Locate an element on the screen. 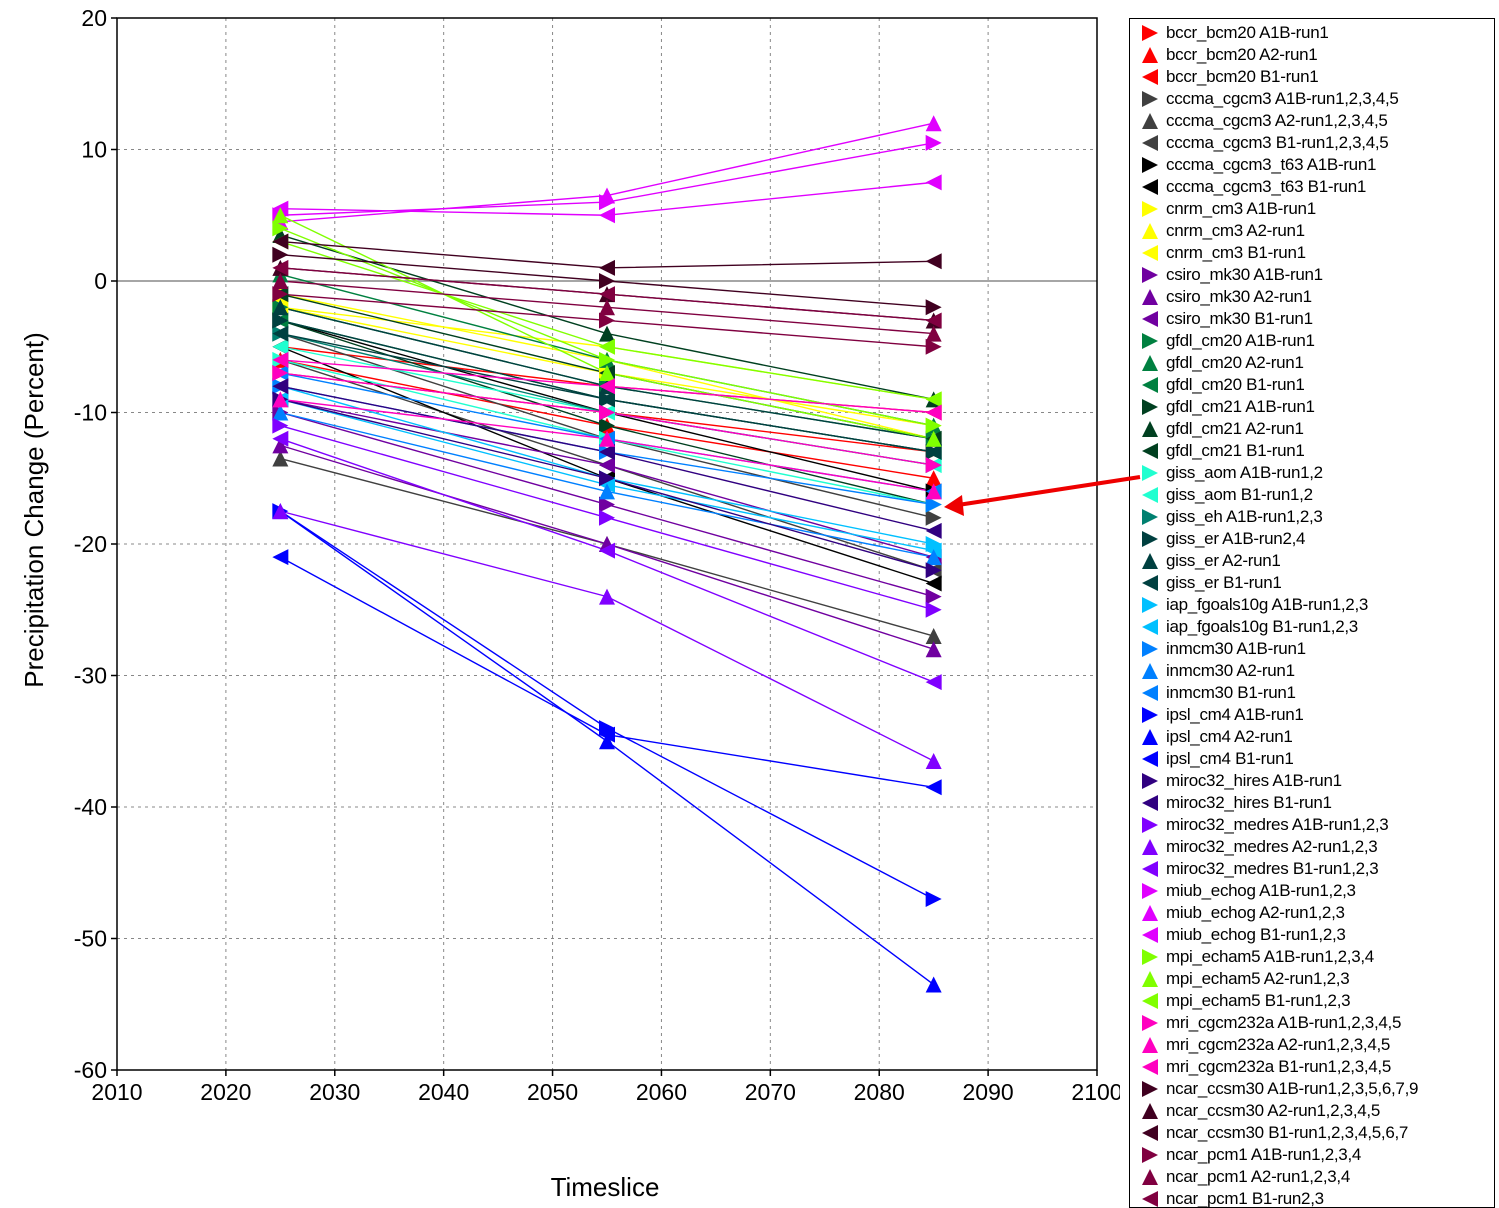 This screenshot has height=1208, width=1499. legend-entry: giss_er B1-run1 is located at coordinates (1211, 583).